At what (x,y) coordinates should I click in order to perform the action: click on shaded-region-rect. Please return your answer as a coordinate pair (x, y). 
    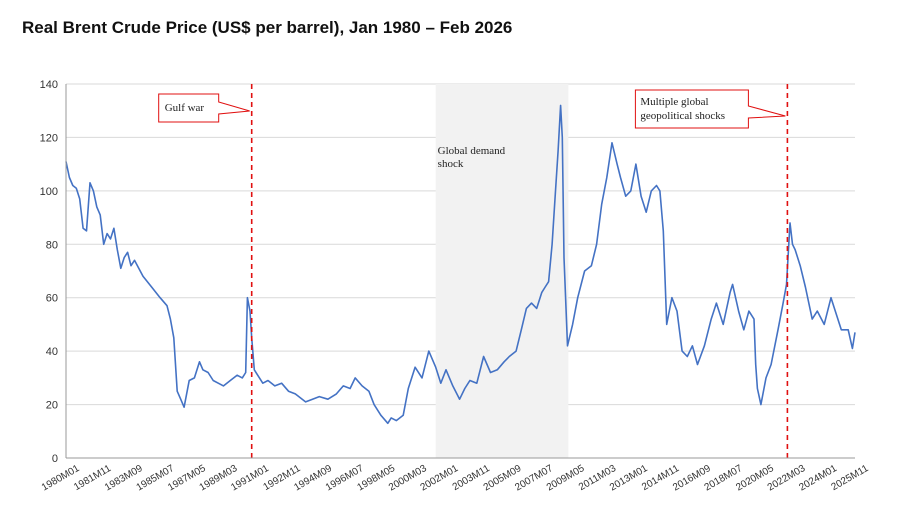
    Looking at the image, I should click on (502, 271).